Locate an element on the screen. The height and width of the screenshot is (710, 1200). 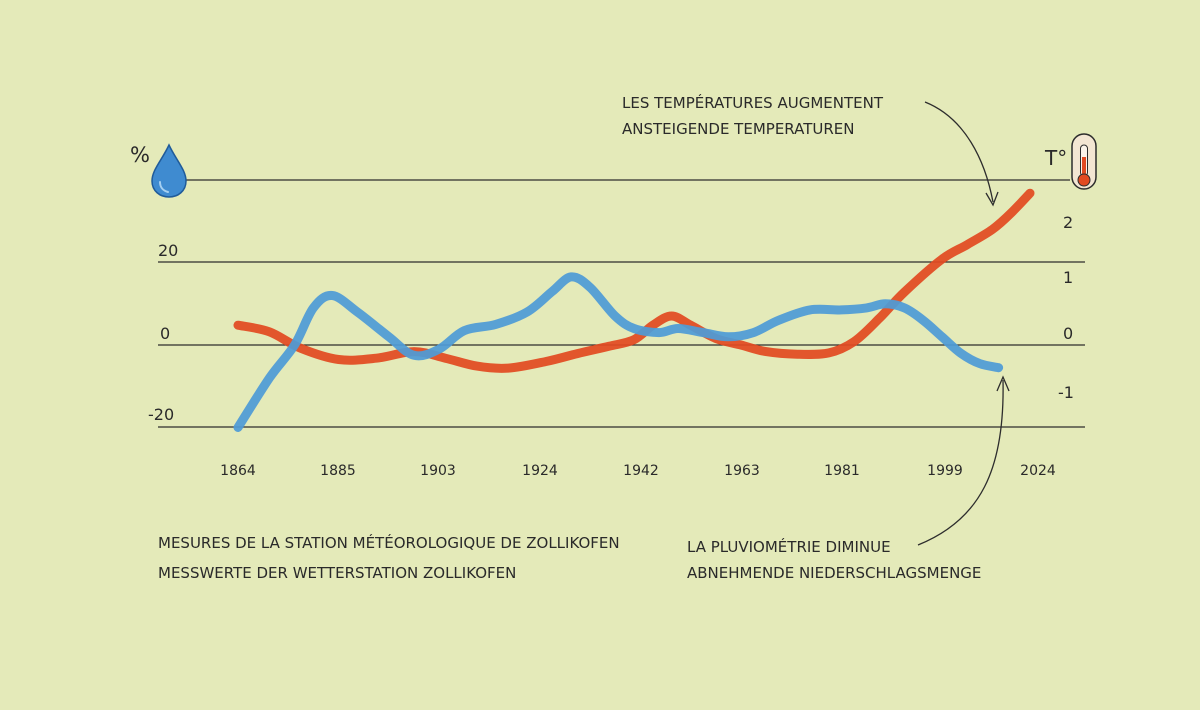
left-tick-label: 0 is located at coordinates (165, 333).